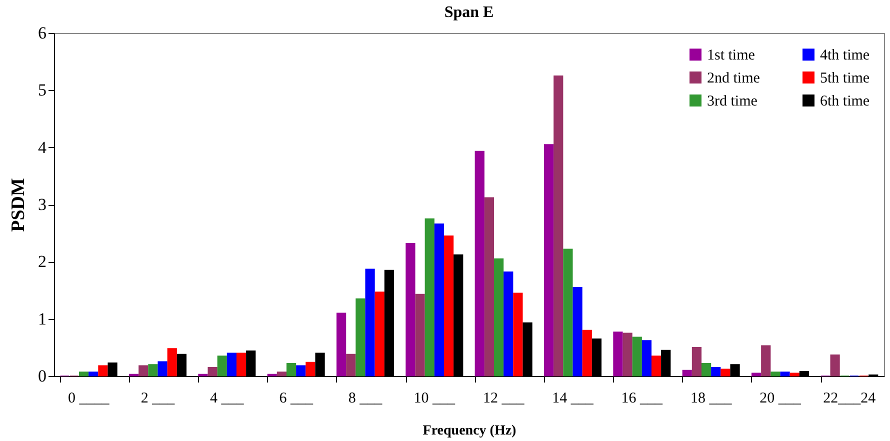  I want to click on legend-label: 2nd time, so click(733, 78).